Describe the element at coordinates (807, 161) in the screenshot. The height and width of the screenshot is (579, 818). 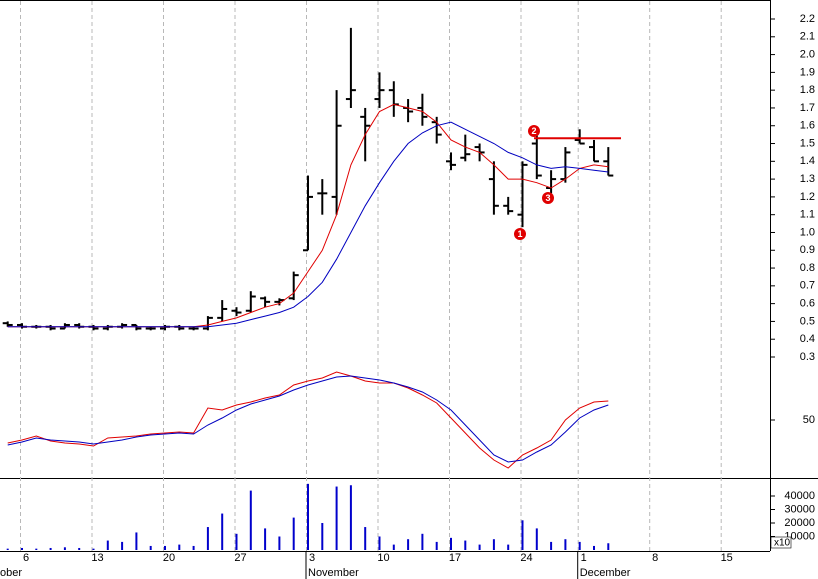
I see `y-tick-label: 1.4` at that location.